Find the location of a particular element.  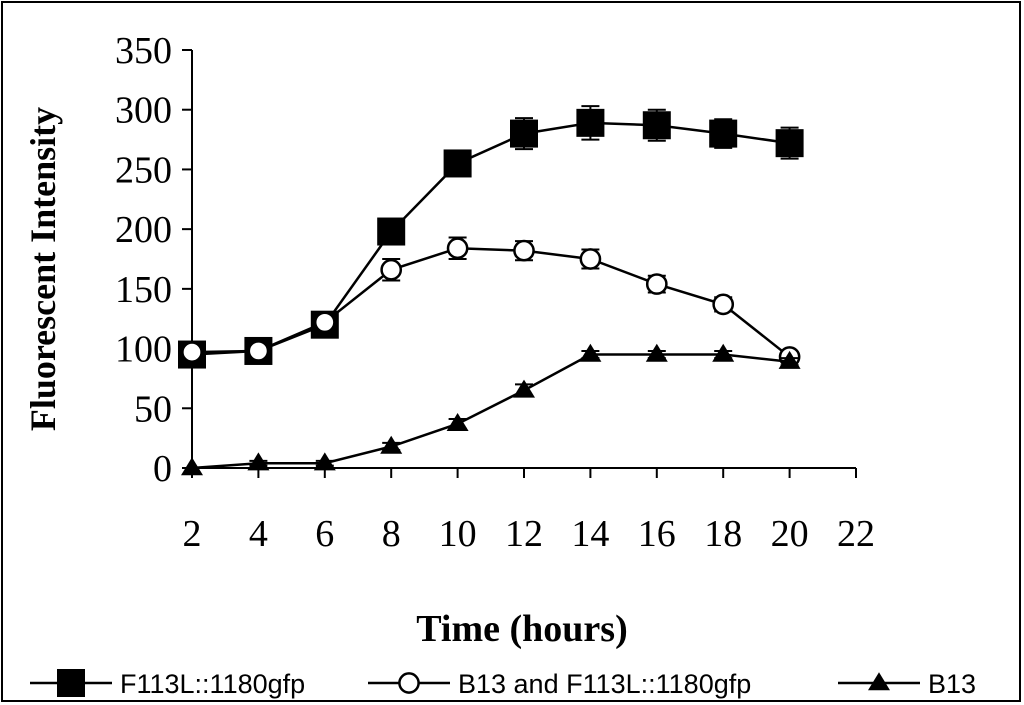

legend-item-1: B13 and F113L::1180gfp is located at coordinates (559, 684).